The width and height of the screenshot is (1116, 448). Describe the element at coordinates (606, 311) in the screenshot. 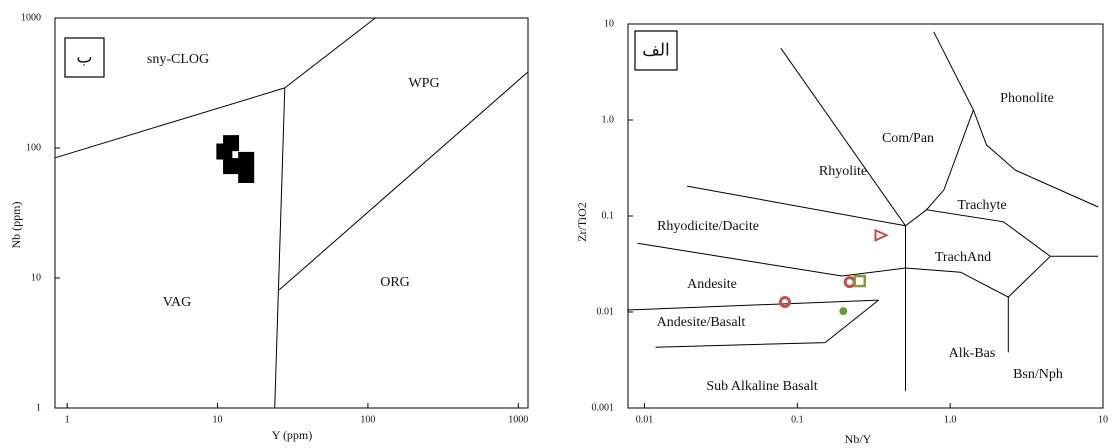

I see `y-tick-label: 0.01` at that location.